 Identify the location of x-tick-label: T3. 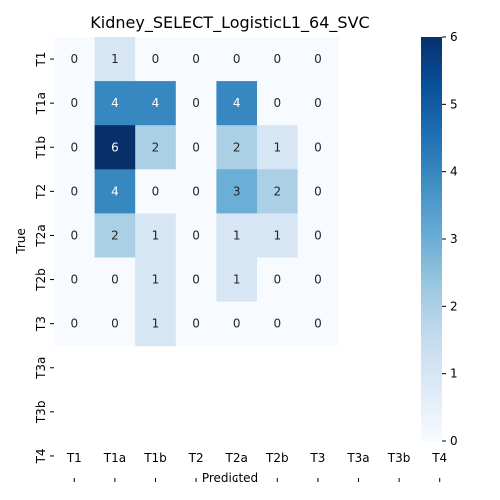
(317, 458).